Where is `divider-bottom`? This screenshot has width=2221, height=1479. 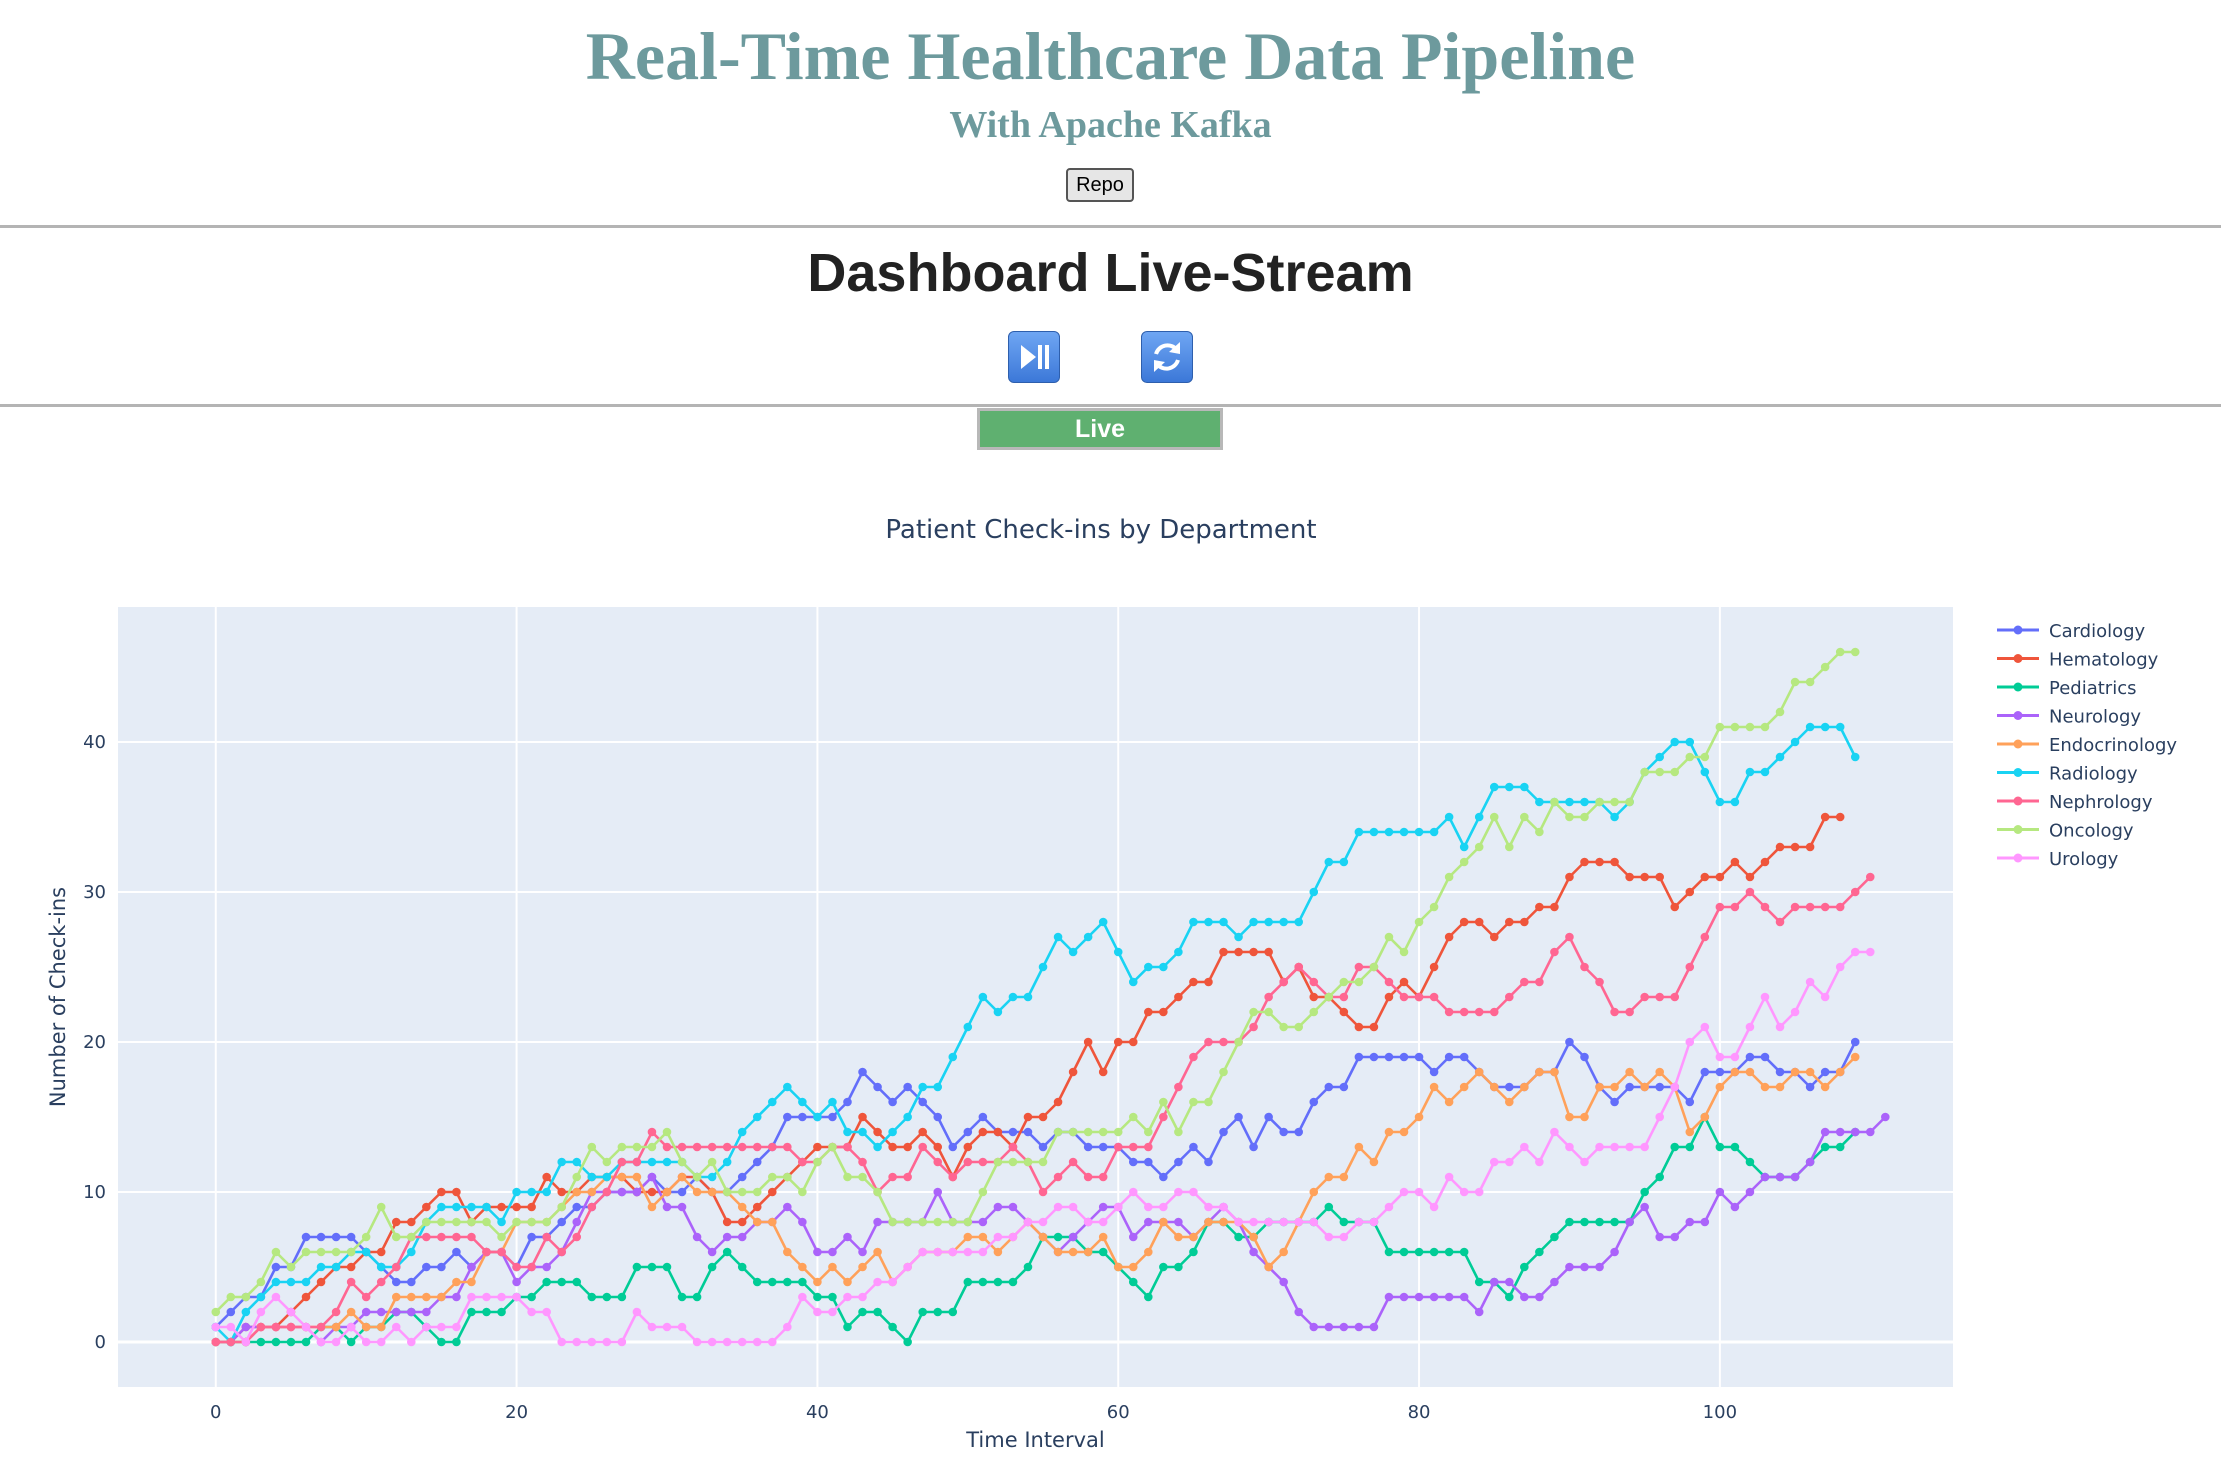
divider-bottom is located at coordinates (1110, 405).